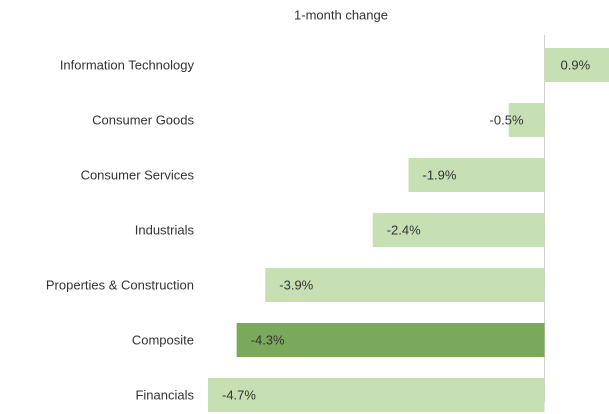 Image resolution: width=609 pixels, height=414 pixels. Describe the element at coordinates (138, 174) in the screenshot. I see `category-label: Consumer Services` at that location.